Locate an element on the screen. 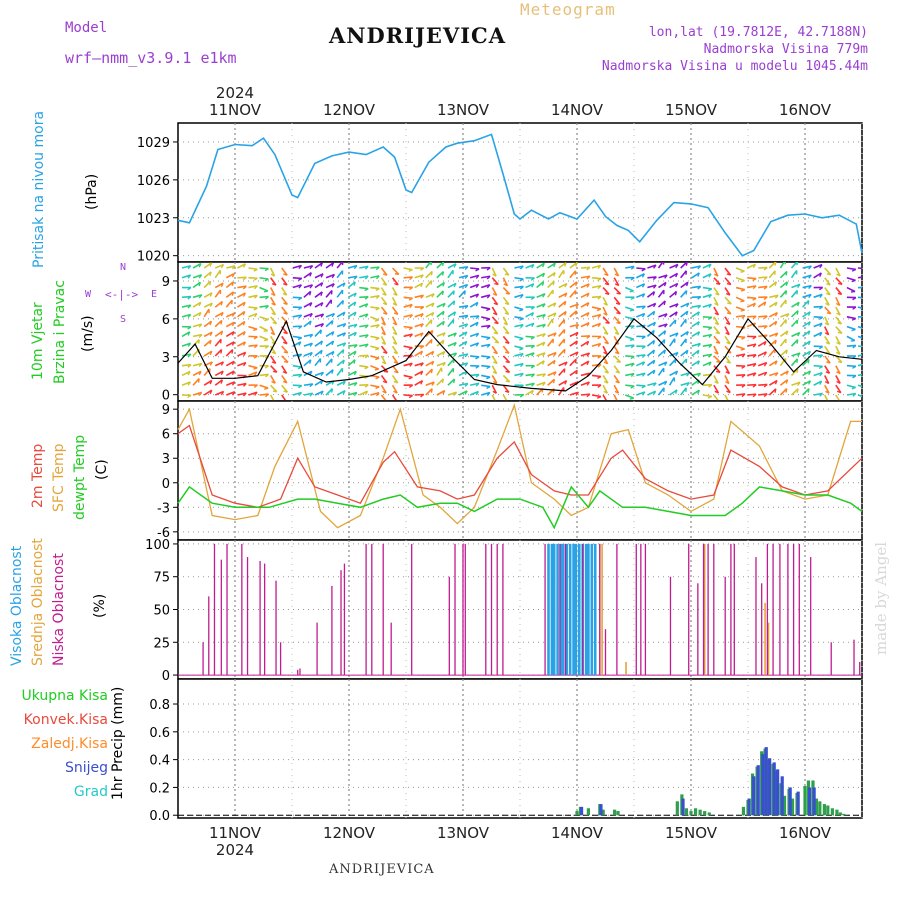 The width and height of the screenshot is (900, 900). precip-panel: 0.00.20.40.60.8 is located at coordinates (506, 751).